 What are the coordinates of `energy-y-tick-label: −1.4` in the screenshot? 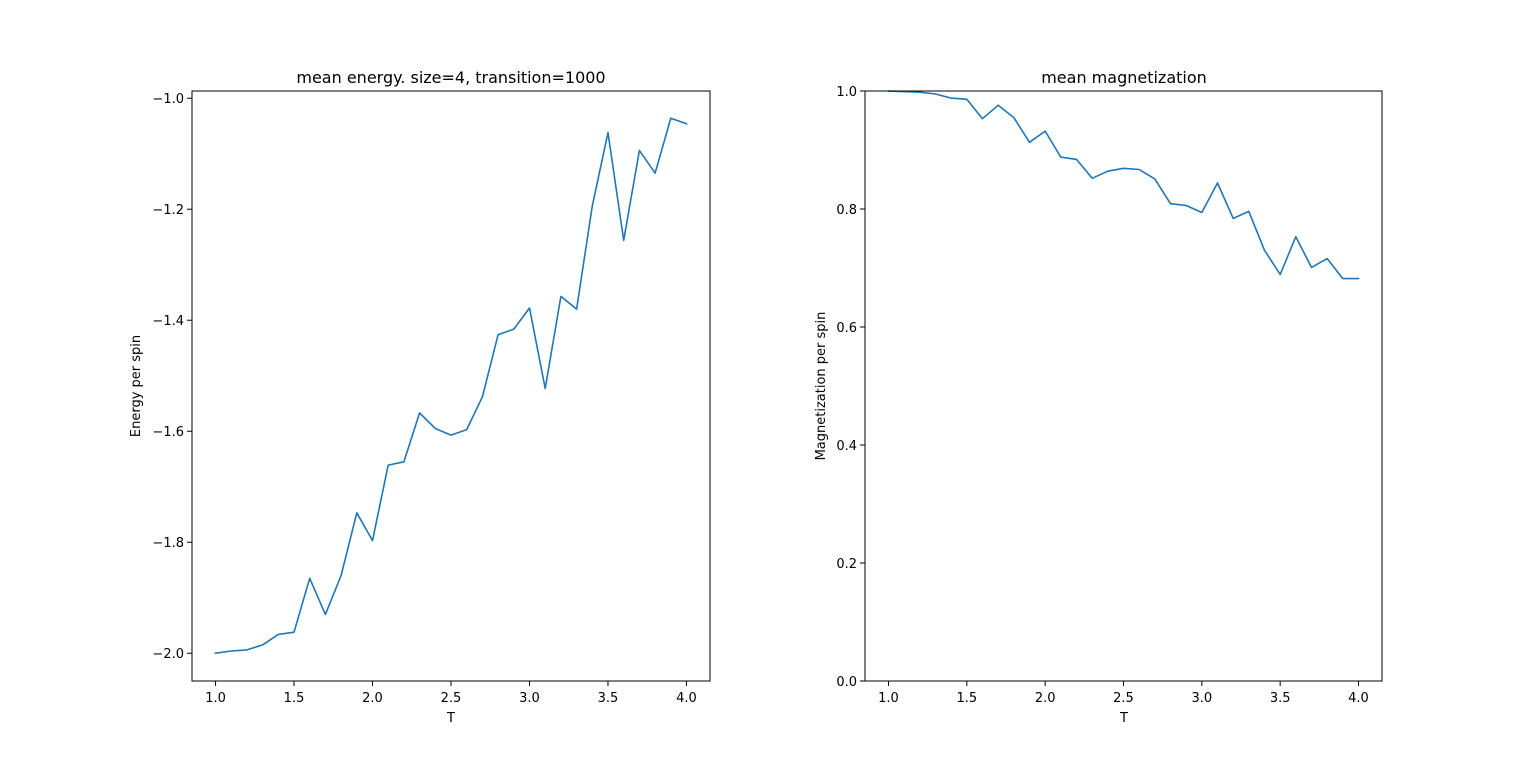 It's located at (168, 321).